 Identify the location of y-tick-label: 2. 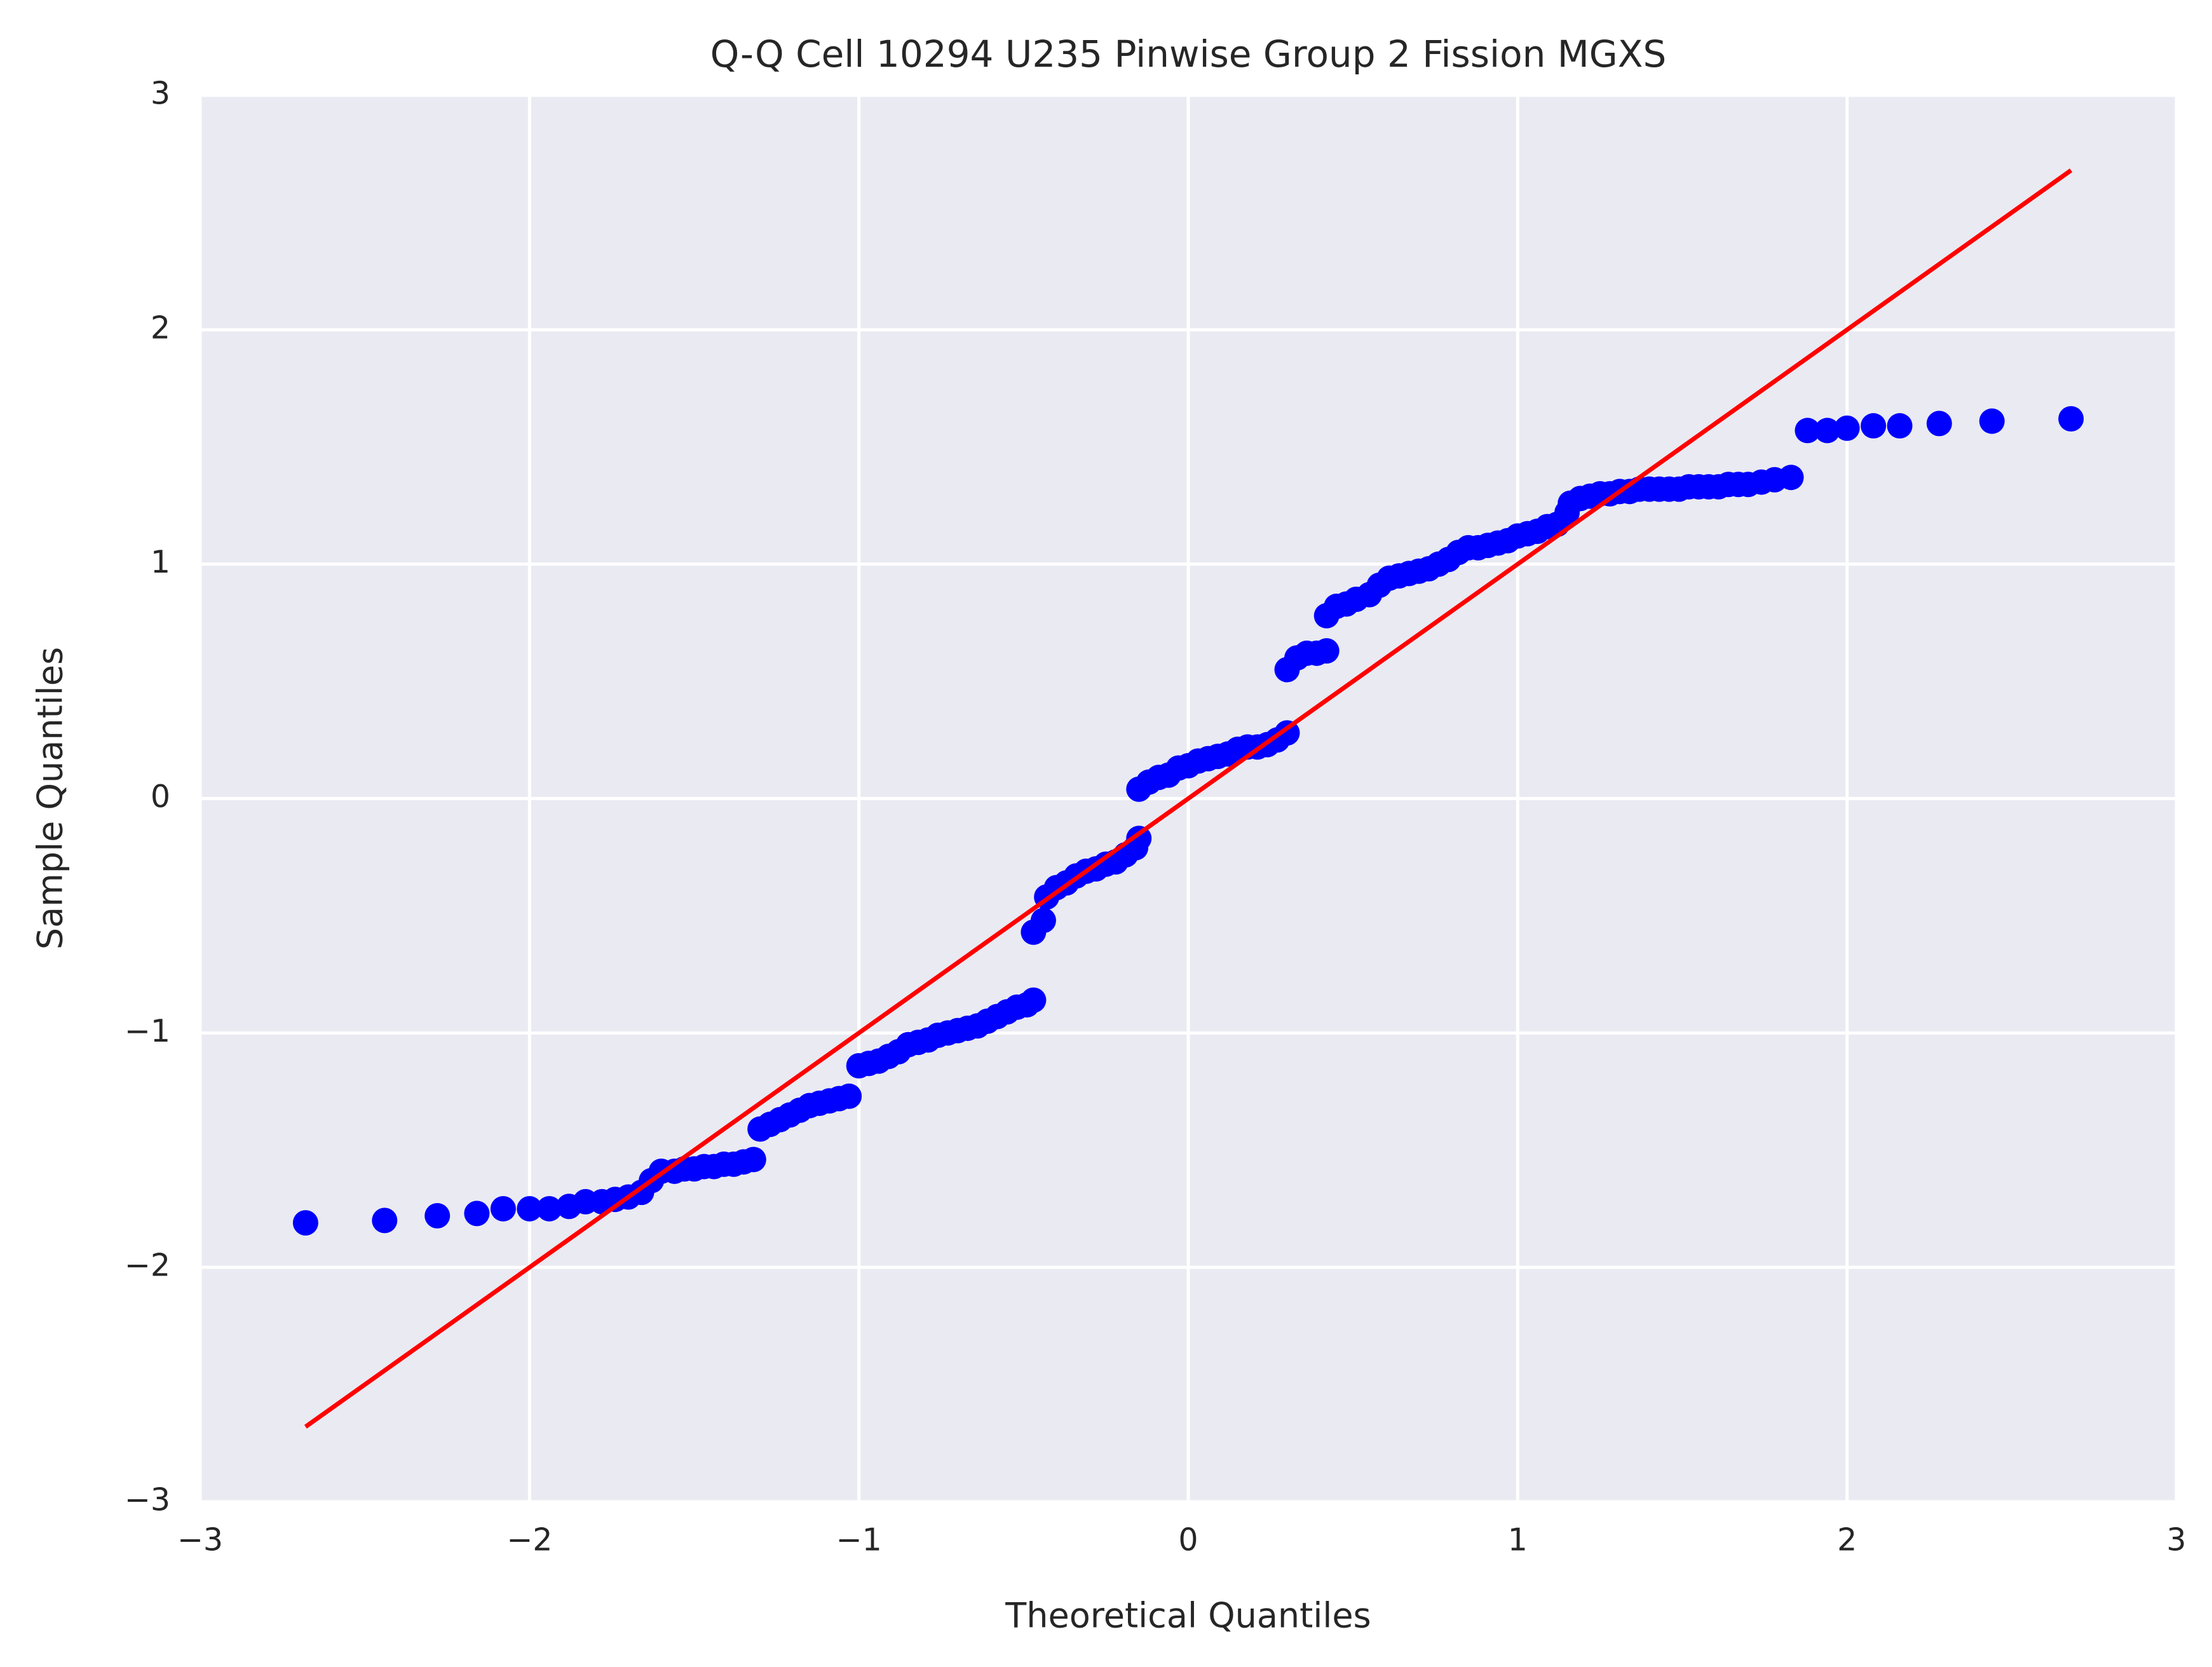
(160, 328).